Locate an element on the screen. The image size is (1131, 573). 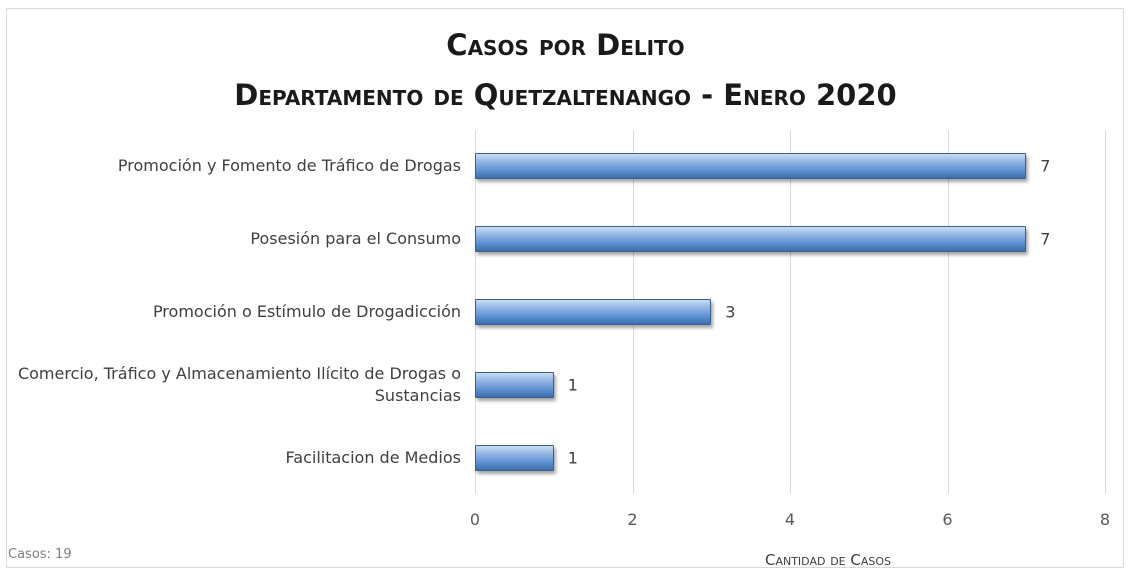
x-tick-label: 0 is located at coordinates (475, 519).